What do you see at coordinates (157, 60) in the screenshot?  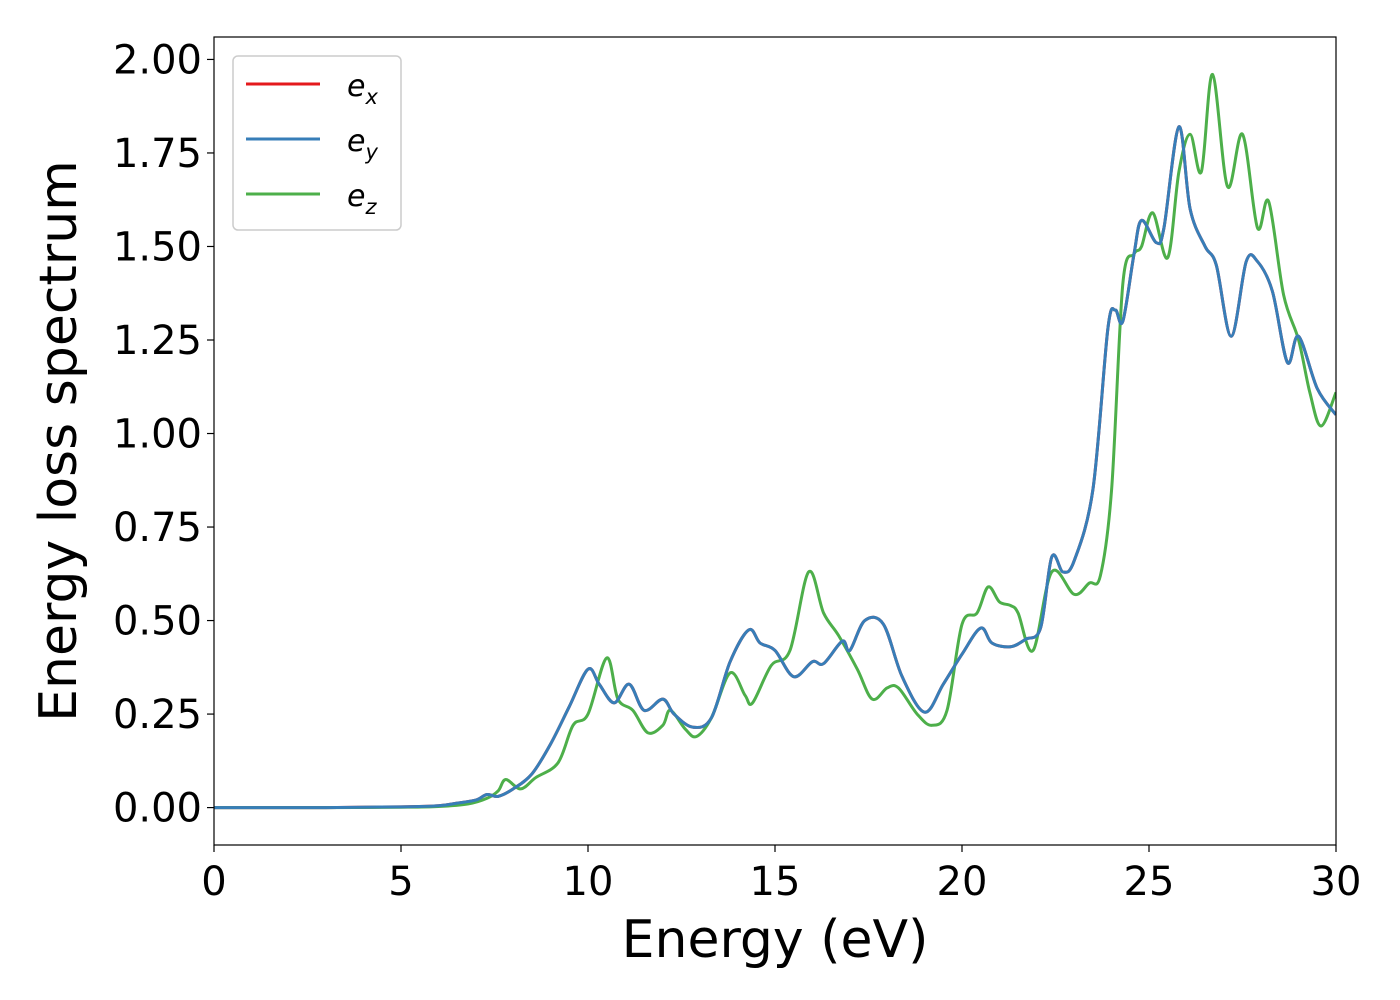 I see `y-tick-label: 2.00` at bounding box center [157, 60].